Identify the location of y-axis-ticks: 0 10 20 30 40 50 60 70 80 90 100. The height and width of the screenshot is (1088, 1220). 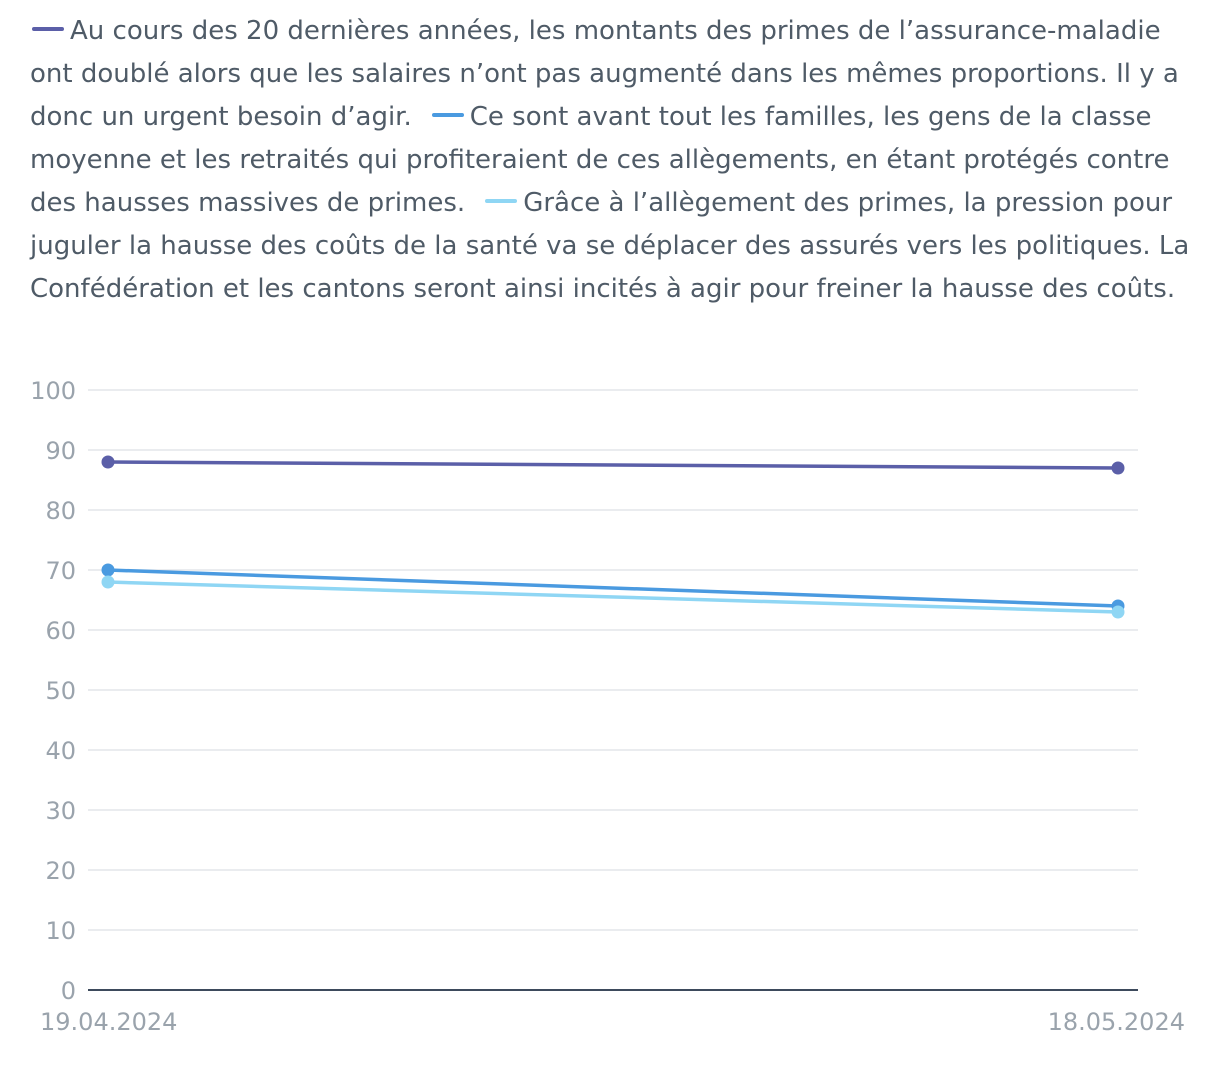
(53, 691).